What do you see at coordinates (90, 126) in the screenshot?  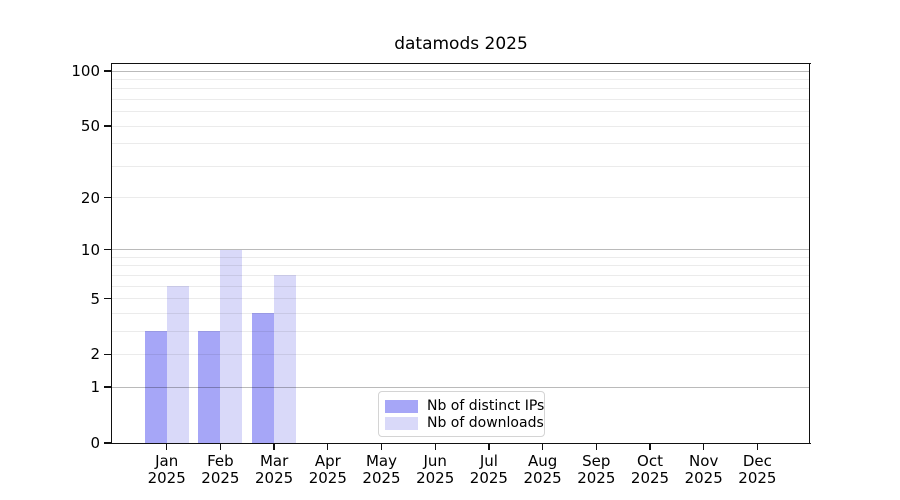 I see `y-tick-label: 50` at bounding box center [90, 126].